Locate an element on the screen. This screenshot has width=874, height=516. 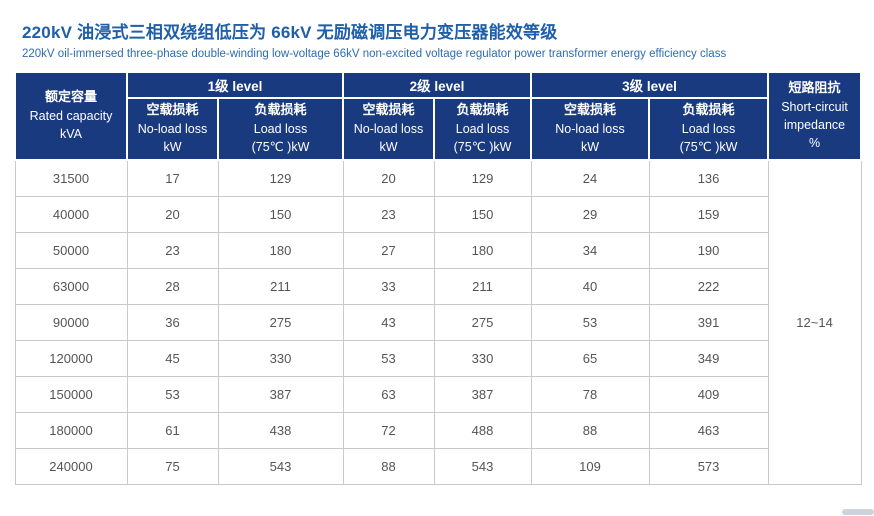
header-rated-capacity: 额定容量 Rated capacity kVA is located at coordinates (71, 116).